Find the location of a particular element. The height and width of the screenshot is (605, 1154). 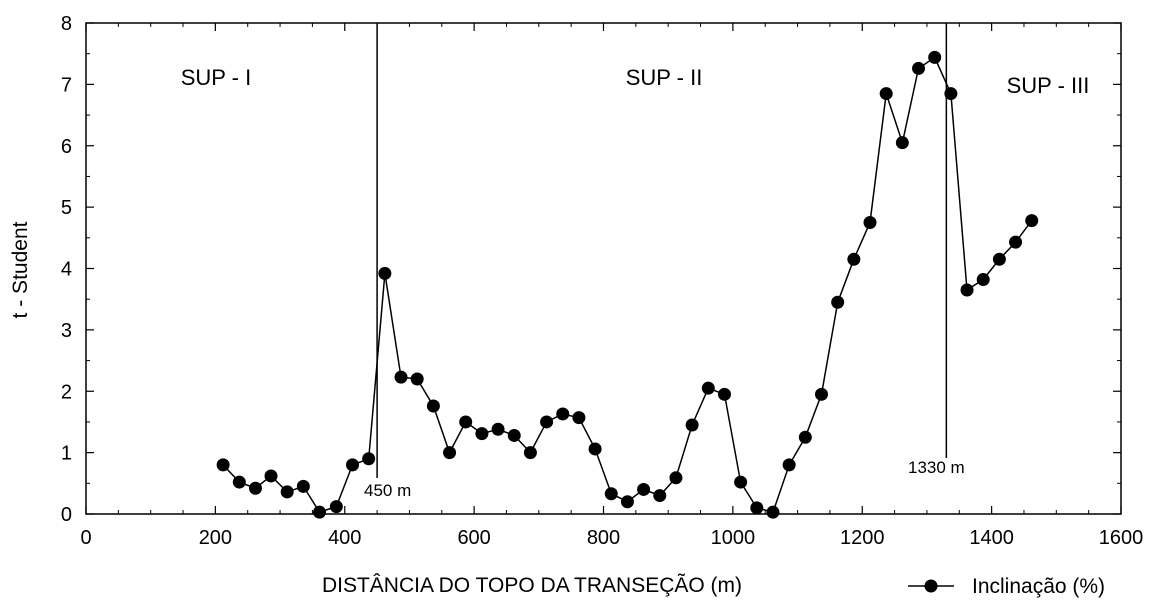

y-tick-label: 1 is located at coordinates (66, 454).